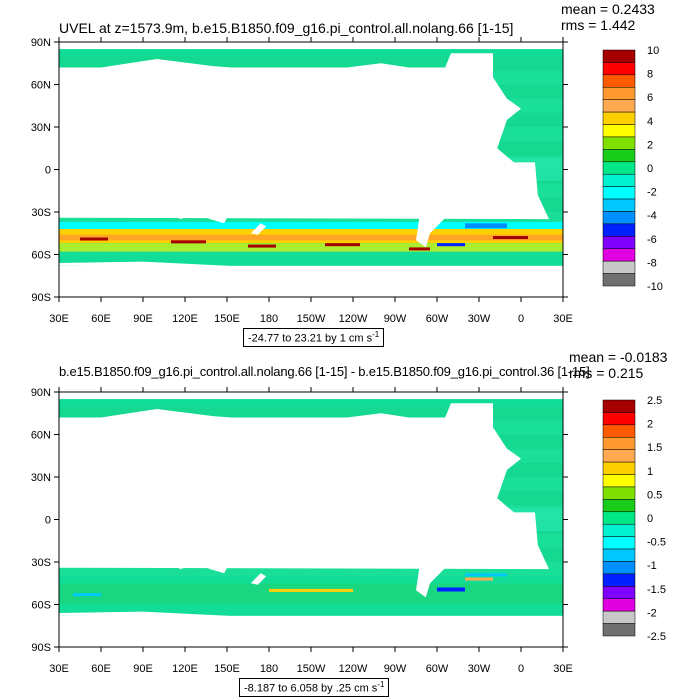  What do you see at coordinates (654, 401) in the screenshot?
I see `colorbar-label: 2.5` at bounding box center [654, 401].